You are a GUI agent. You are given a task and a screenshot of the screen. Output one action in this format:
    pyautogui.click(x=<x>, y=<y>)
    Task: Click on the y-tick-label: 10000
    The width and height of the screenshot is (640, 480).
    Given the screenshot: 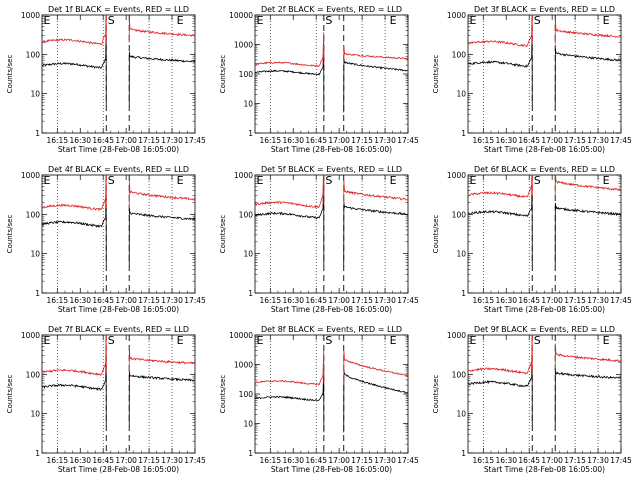 What is the action you would take?
    pyautogui.click(x=241, y=335)
    